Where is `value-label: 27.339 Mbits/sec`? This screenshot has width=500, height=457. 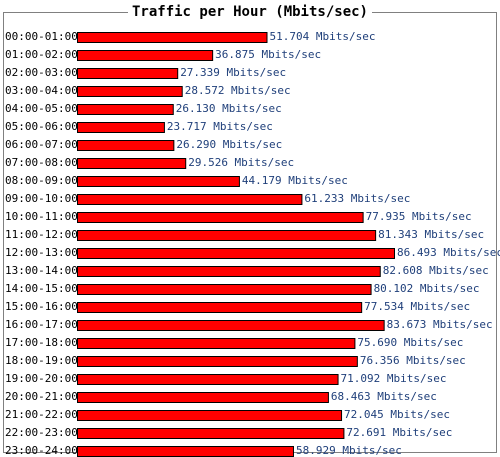
value-label: 27.339 Mbits/sec is located at coordinates (233, 72).